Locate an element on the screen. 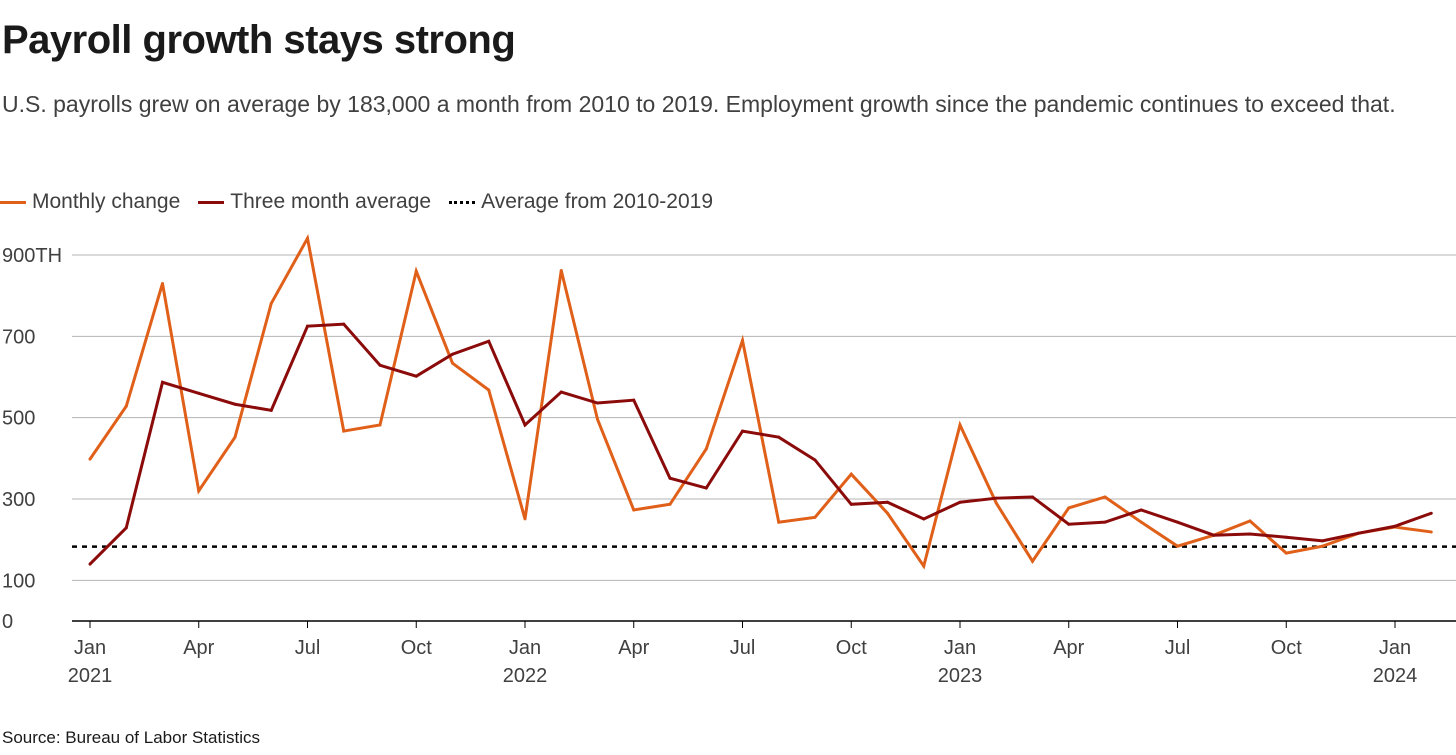 Image resolution: width=1456 pixels, height=755 pixels. x-tick-year-label: 2022 is located at coordinates (525, 676).